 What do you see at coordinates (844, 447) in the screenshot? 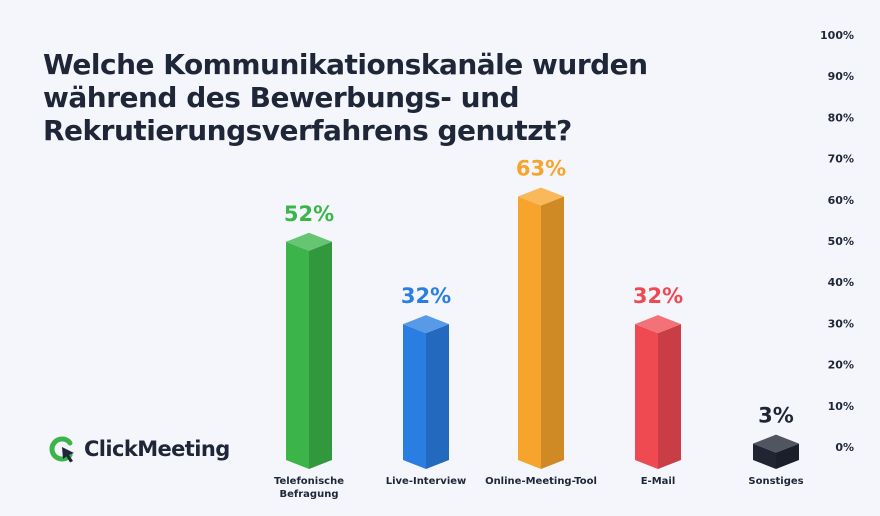
I see `y-tick-label: 0%` at bounding box center [844, 447].